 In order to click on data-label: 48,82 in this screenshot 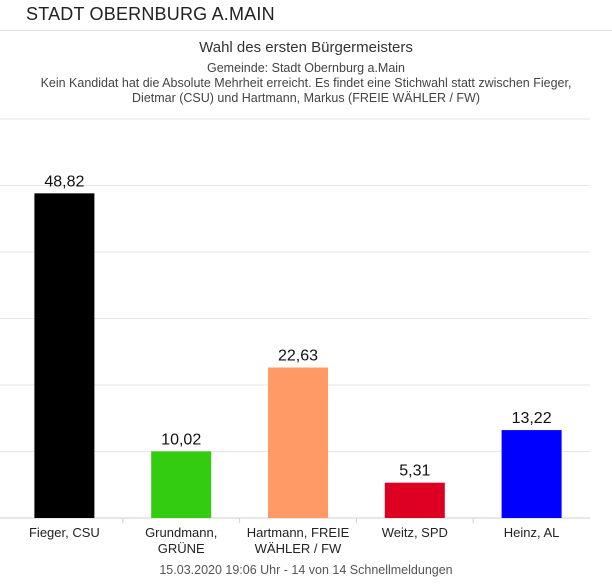, I will do `click(64, 181)`.